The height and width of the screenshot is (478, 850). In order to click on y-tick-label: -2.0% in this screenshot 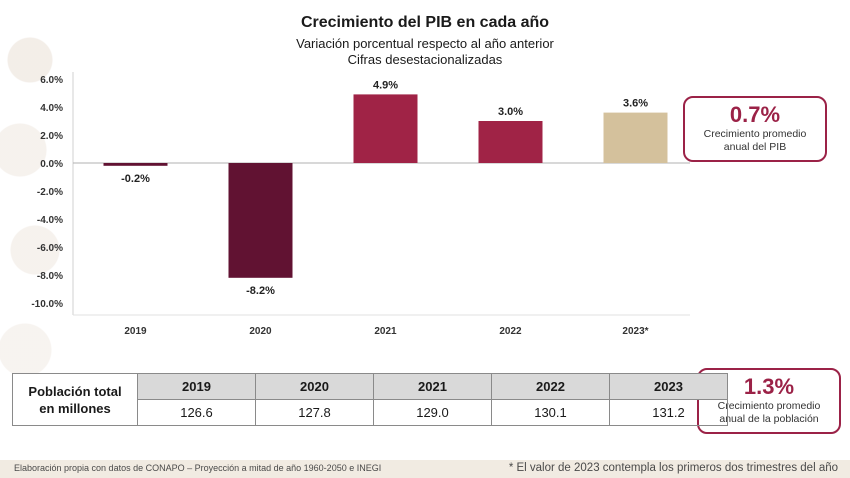, I will do `click(50, 192)`.